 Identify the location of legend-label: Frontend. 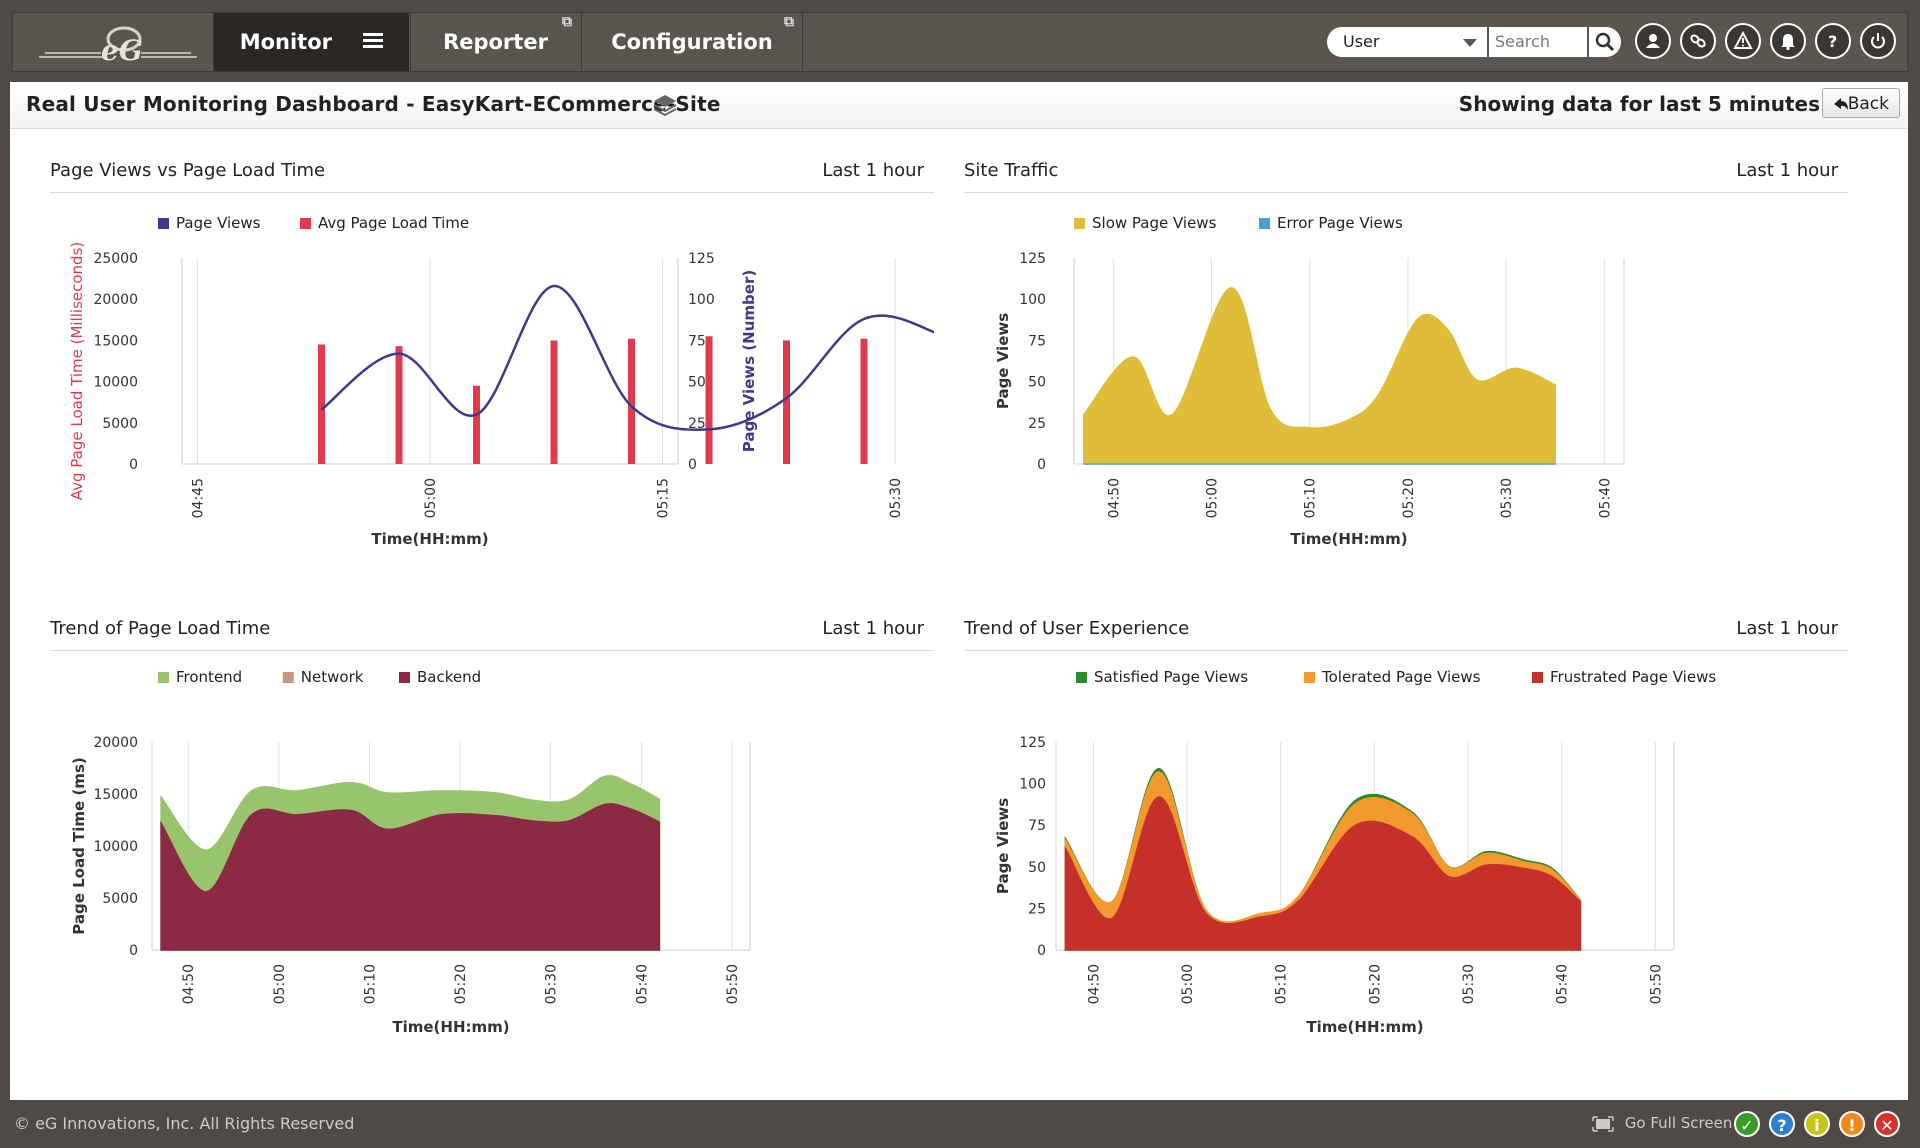
(209, 677).